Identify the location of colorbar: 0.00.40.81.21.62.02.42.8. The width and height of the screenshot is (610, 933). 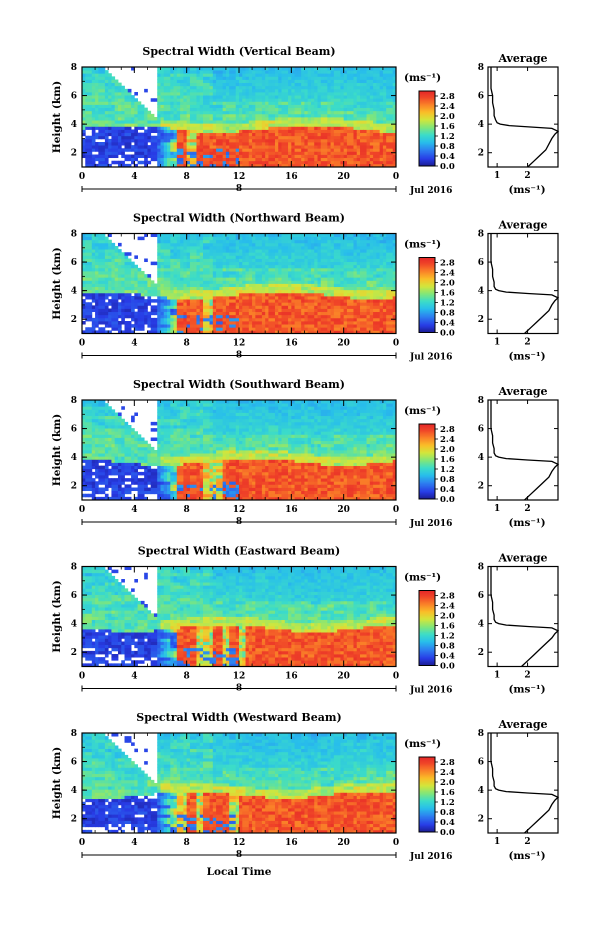
(437, 131).